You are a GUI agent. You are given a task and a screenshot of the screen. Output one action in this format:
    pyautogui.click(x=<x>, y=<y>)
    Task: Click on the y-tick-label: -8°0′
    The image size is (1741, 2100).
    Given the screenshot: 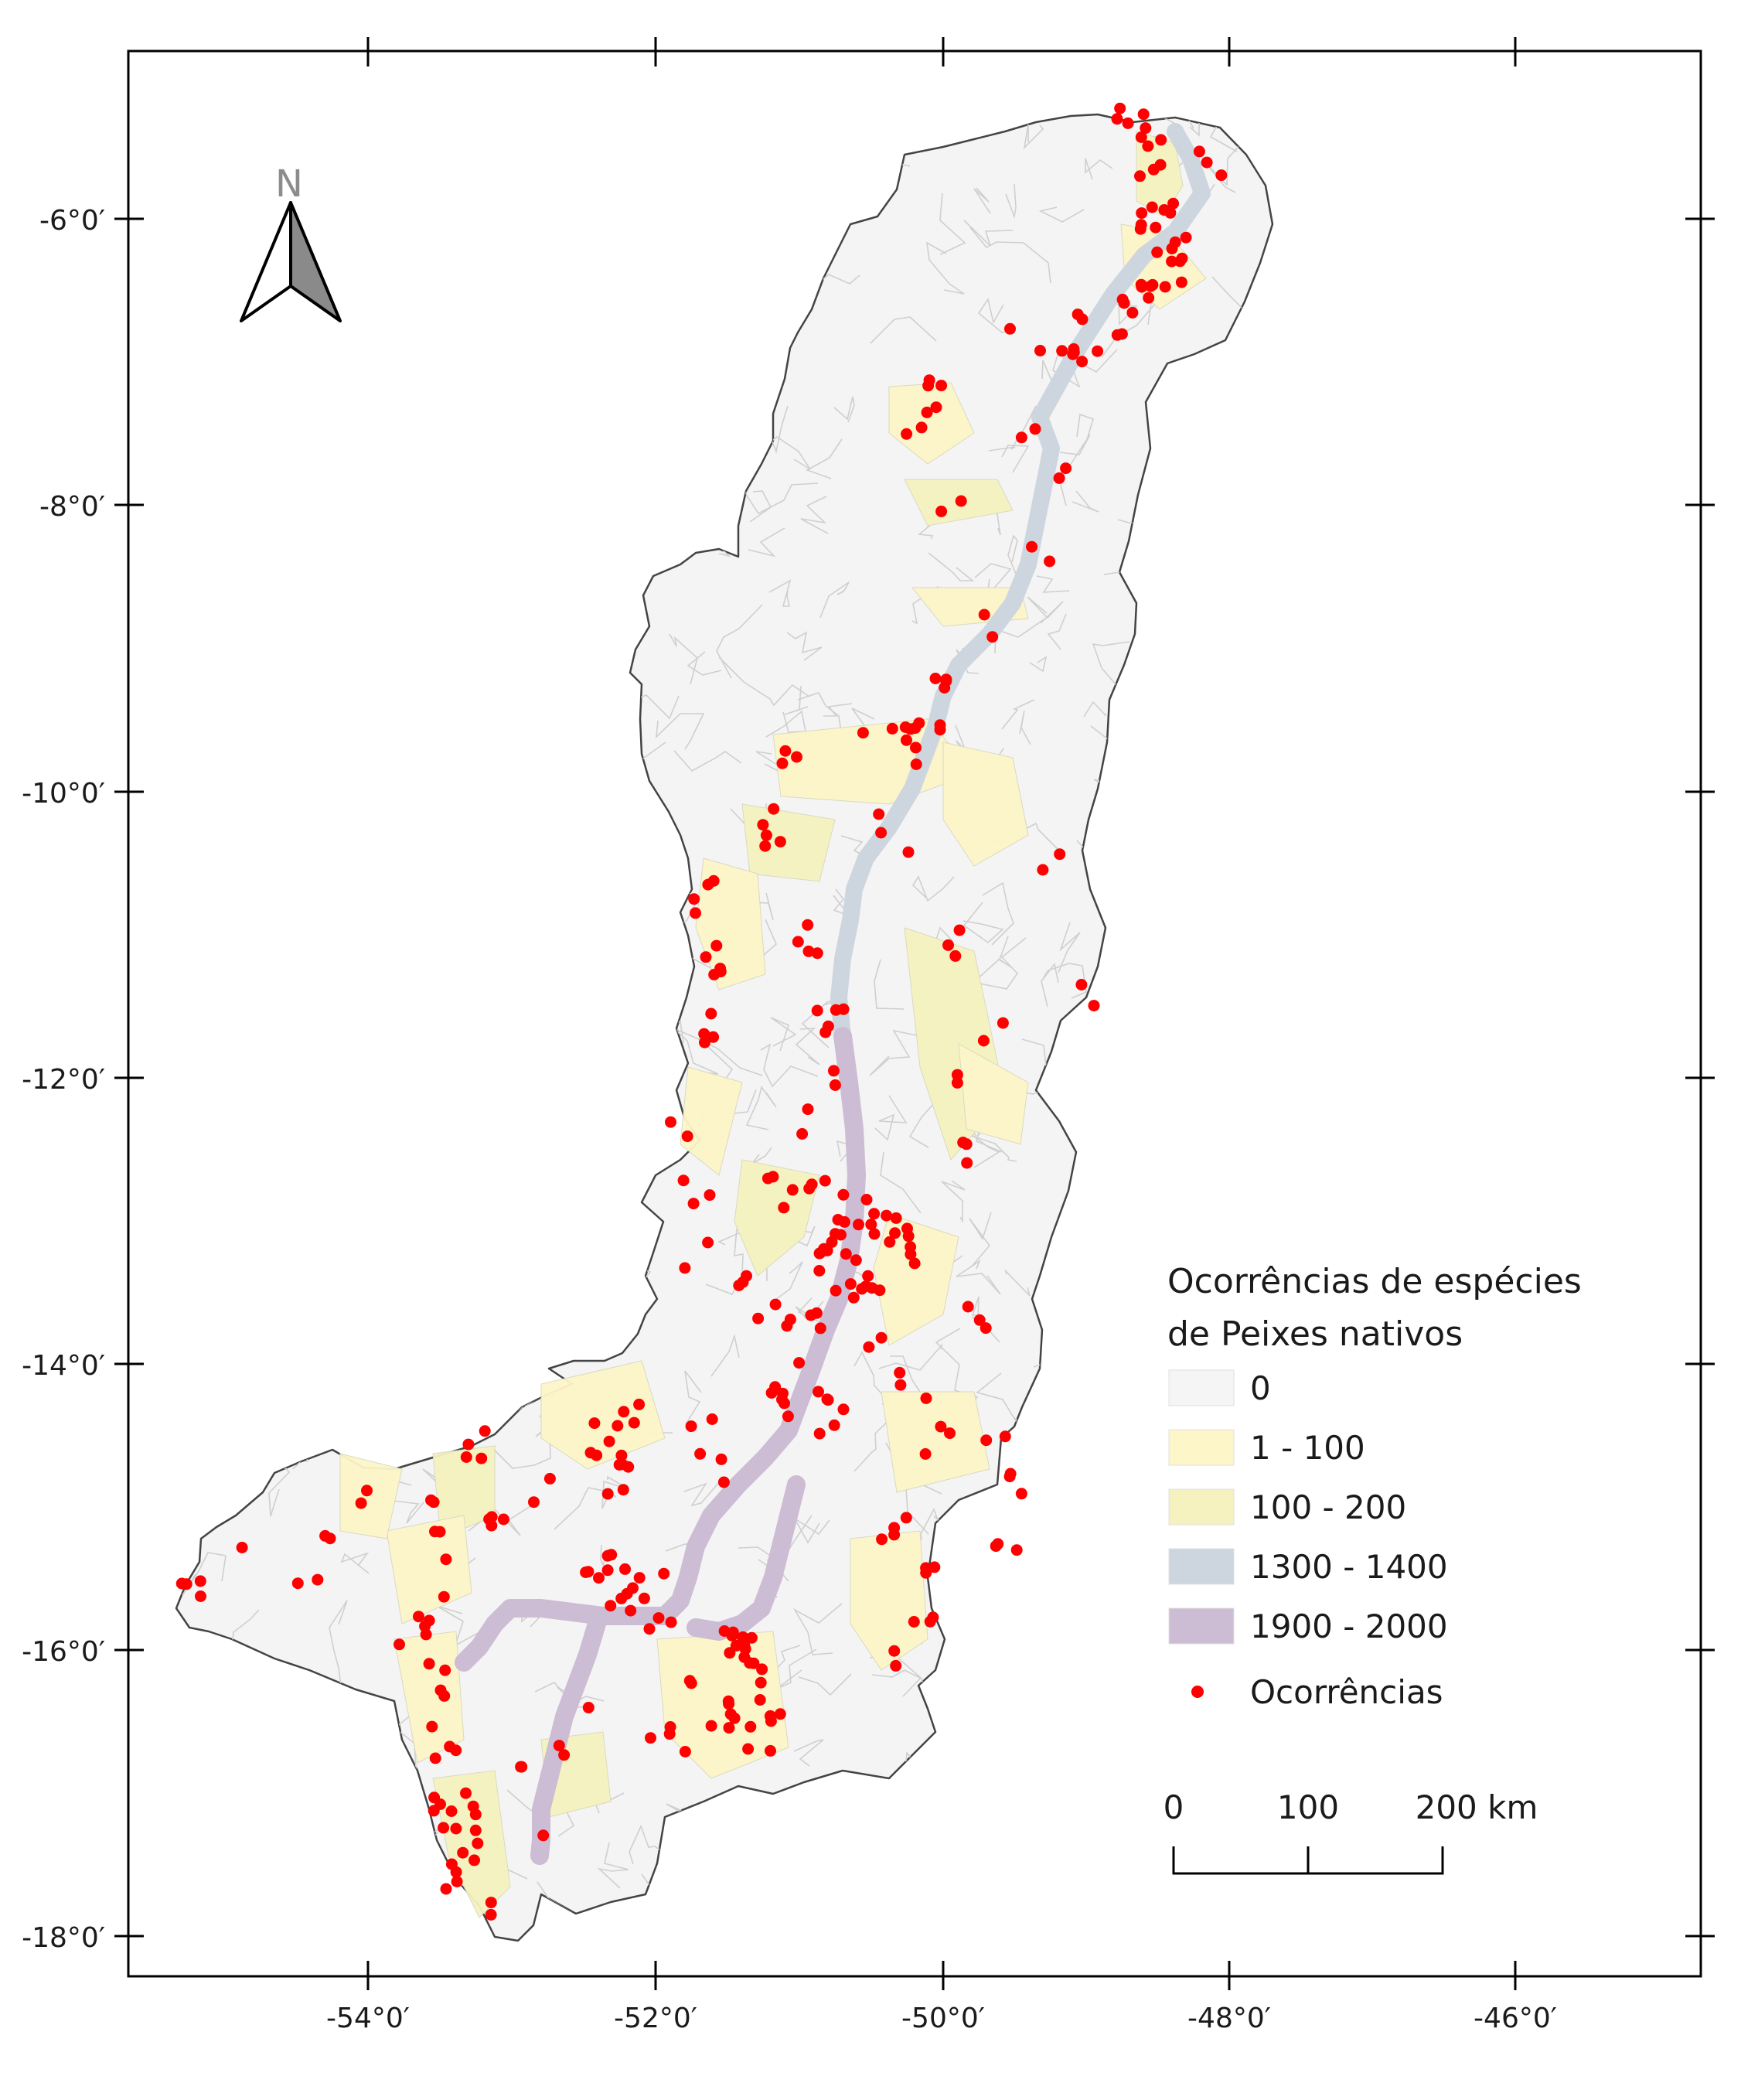 What is the action you would take?
    pyautogui.click(x=72, y=507)
    